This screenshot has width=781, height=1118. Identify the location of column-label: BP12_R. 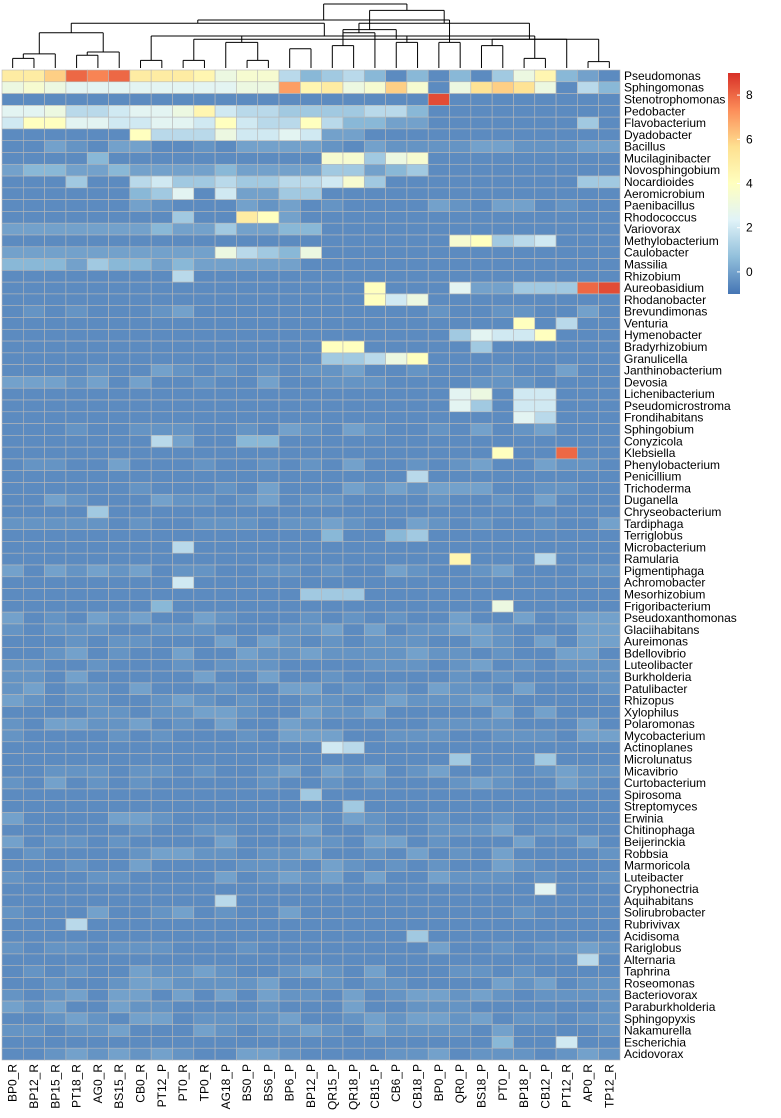
(34, 1086).